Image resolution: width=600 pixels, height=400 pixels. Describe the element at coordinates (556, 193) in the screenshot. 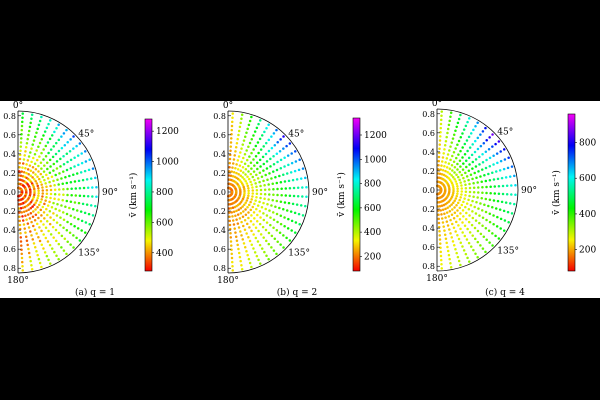

I see `colorbar-label: v̄ (km s⁻¹)` at that location.